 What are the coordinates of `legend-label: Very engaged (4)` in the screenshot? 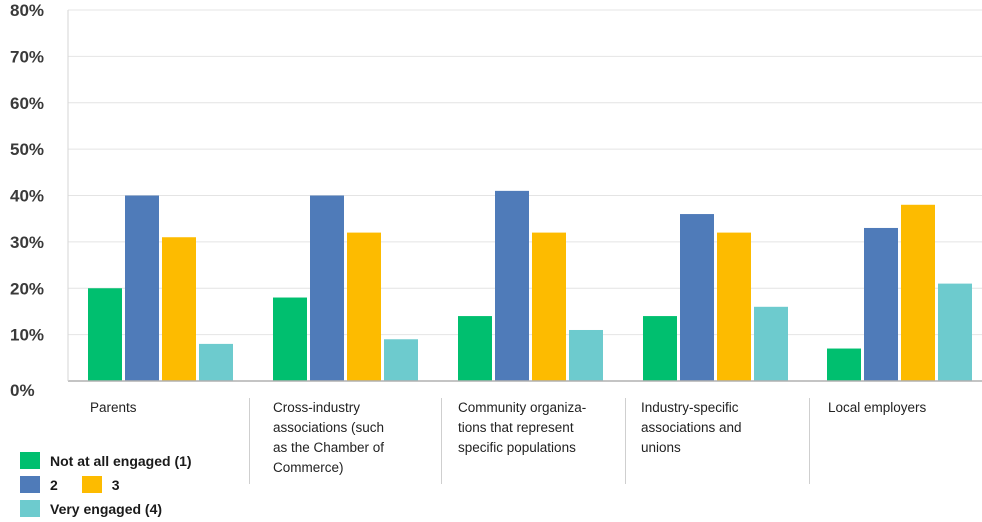 It's located at (106, 508).